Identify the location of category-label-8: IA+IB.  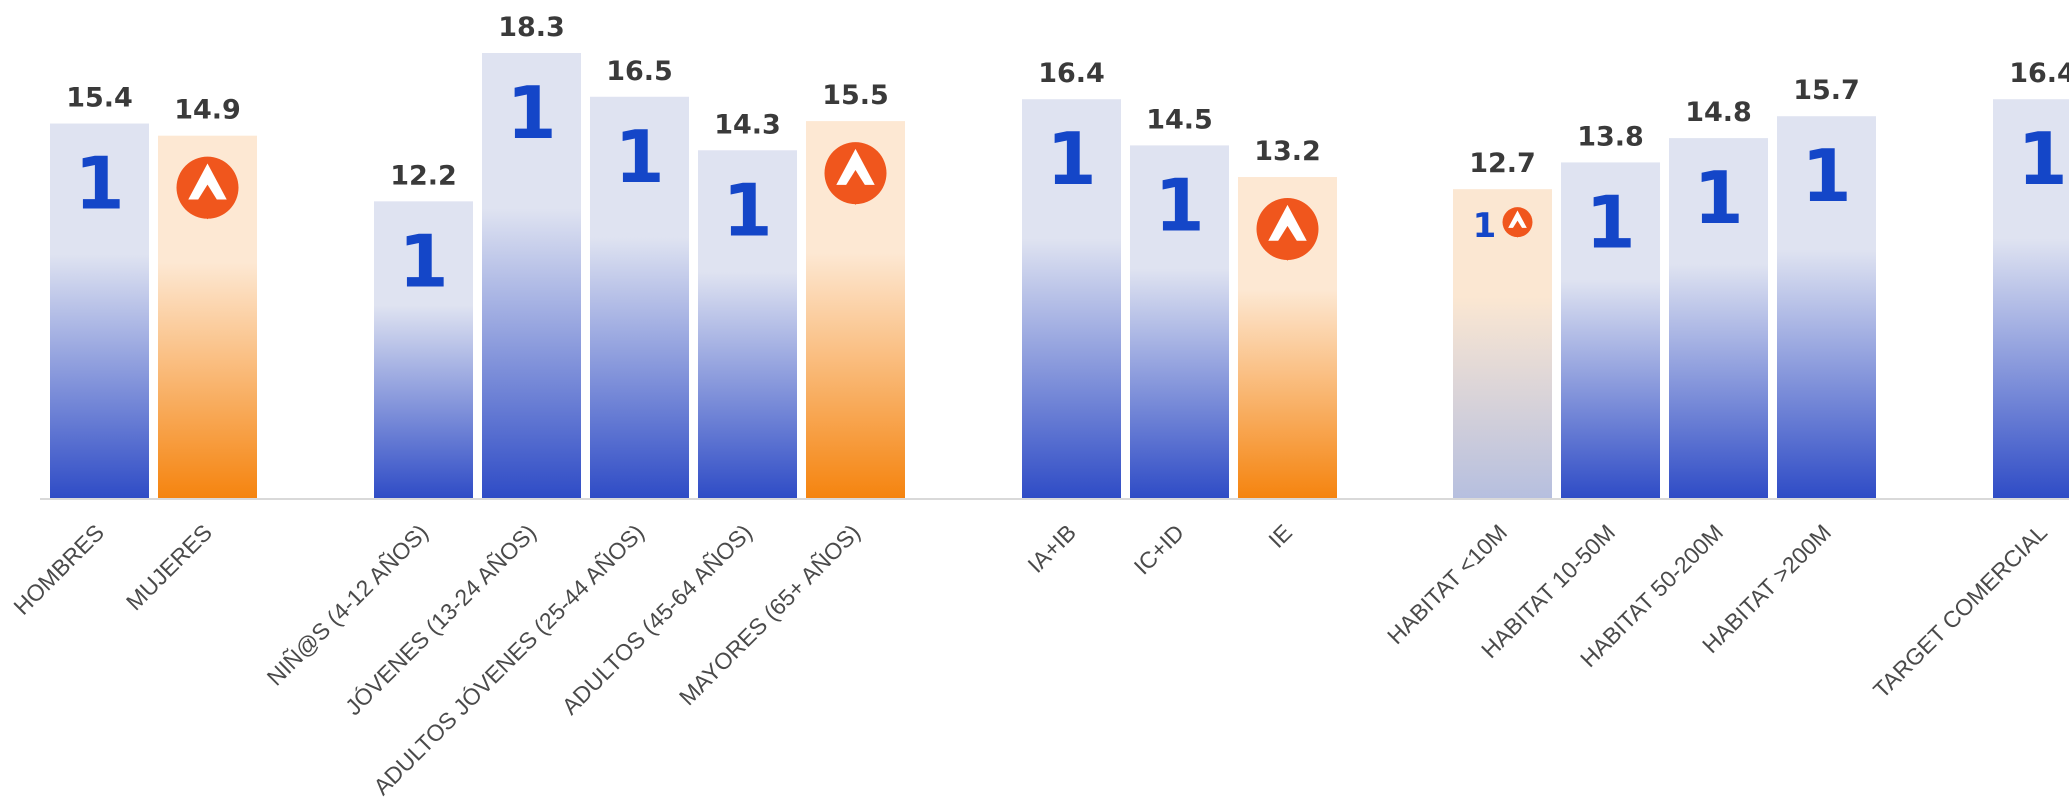
(1051, 548).